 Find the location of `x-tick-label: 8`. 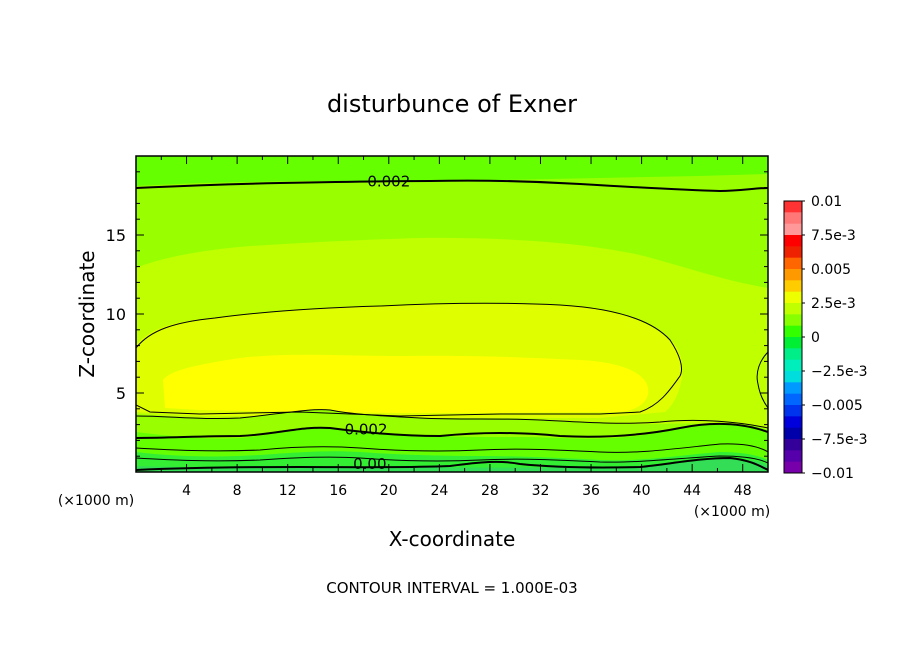

x-tick-label: 8 is located at coordinates (237, 491).